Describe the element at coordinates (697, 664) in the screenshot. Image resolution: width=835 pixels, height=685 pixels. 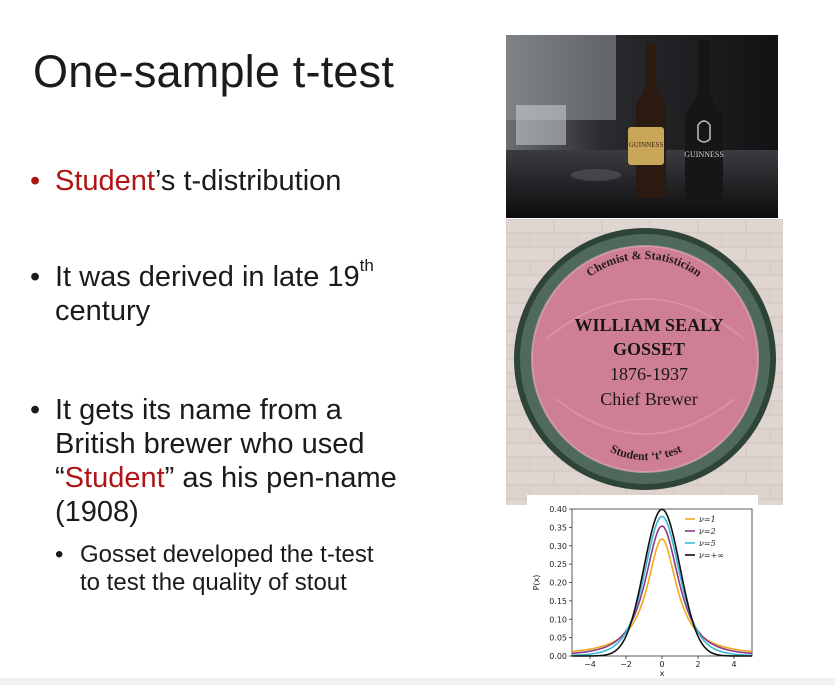
I see `x-tick-label: 2` at that location.